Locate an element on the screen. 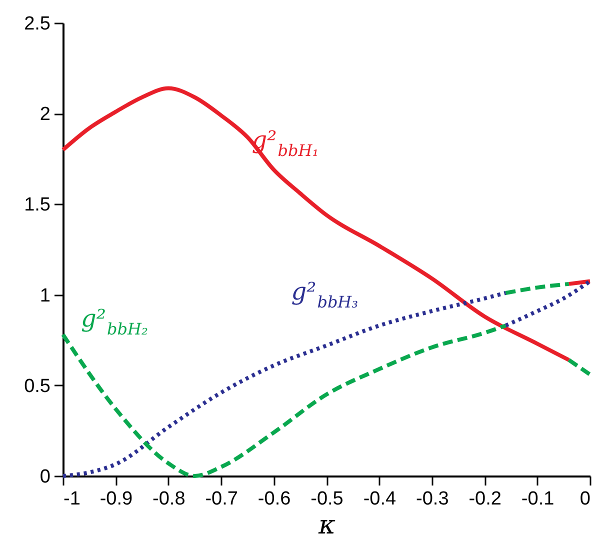 This screenshot has width=602, height=553. y-tick-label: 2 is located at coordinates (45, 115).